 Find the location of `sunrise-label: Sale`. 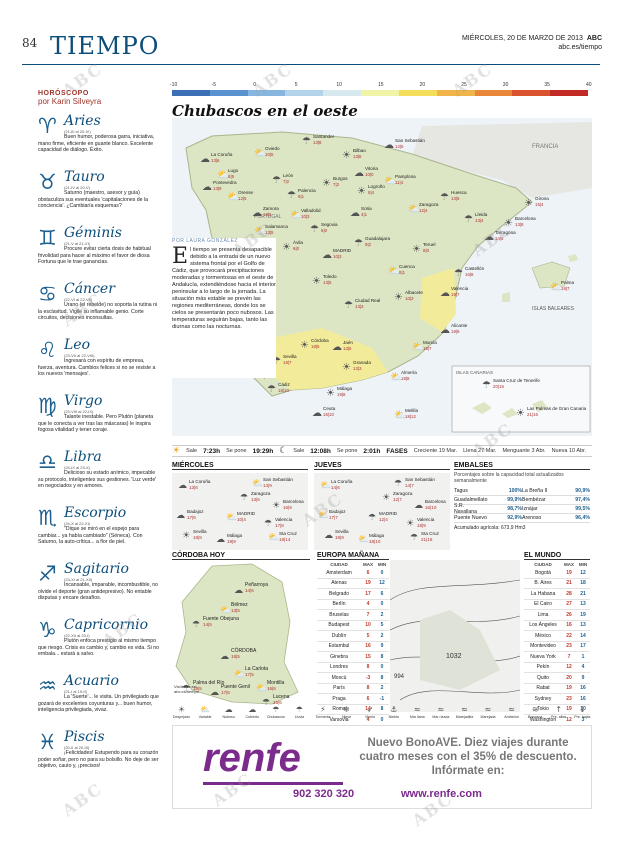

sunrise-label: Sale is located at coordinates (192, 451).